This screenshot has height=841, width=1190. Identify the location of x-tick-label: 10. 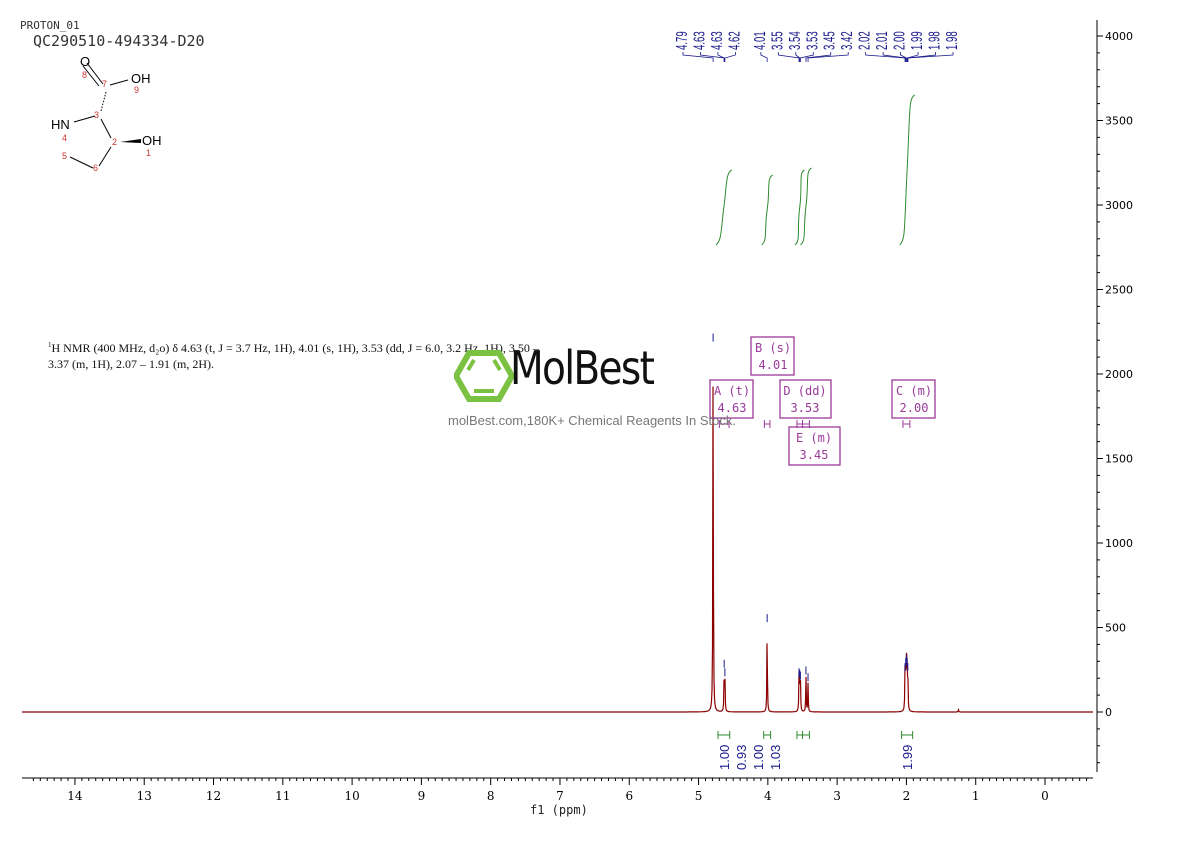
(351, 796).